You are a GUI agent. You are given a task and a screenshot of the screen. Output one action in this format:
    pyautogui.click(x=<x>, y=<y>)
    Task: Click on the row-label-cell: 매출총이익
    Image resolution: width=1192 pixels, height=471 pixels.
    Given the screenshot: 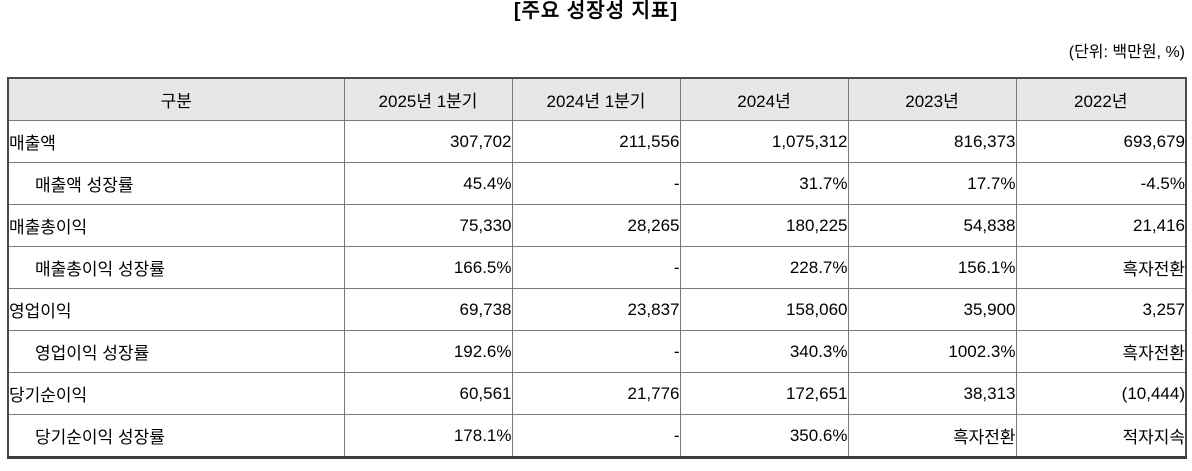 What is the action you would take?
    pyautogui.click(x=176, y=225)
    